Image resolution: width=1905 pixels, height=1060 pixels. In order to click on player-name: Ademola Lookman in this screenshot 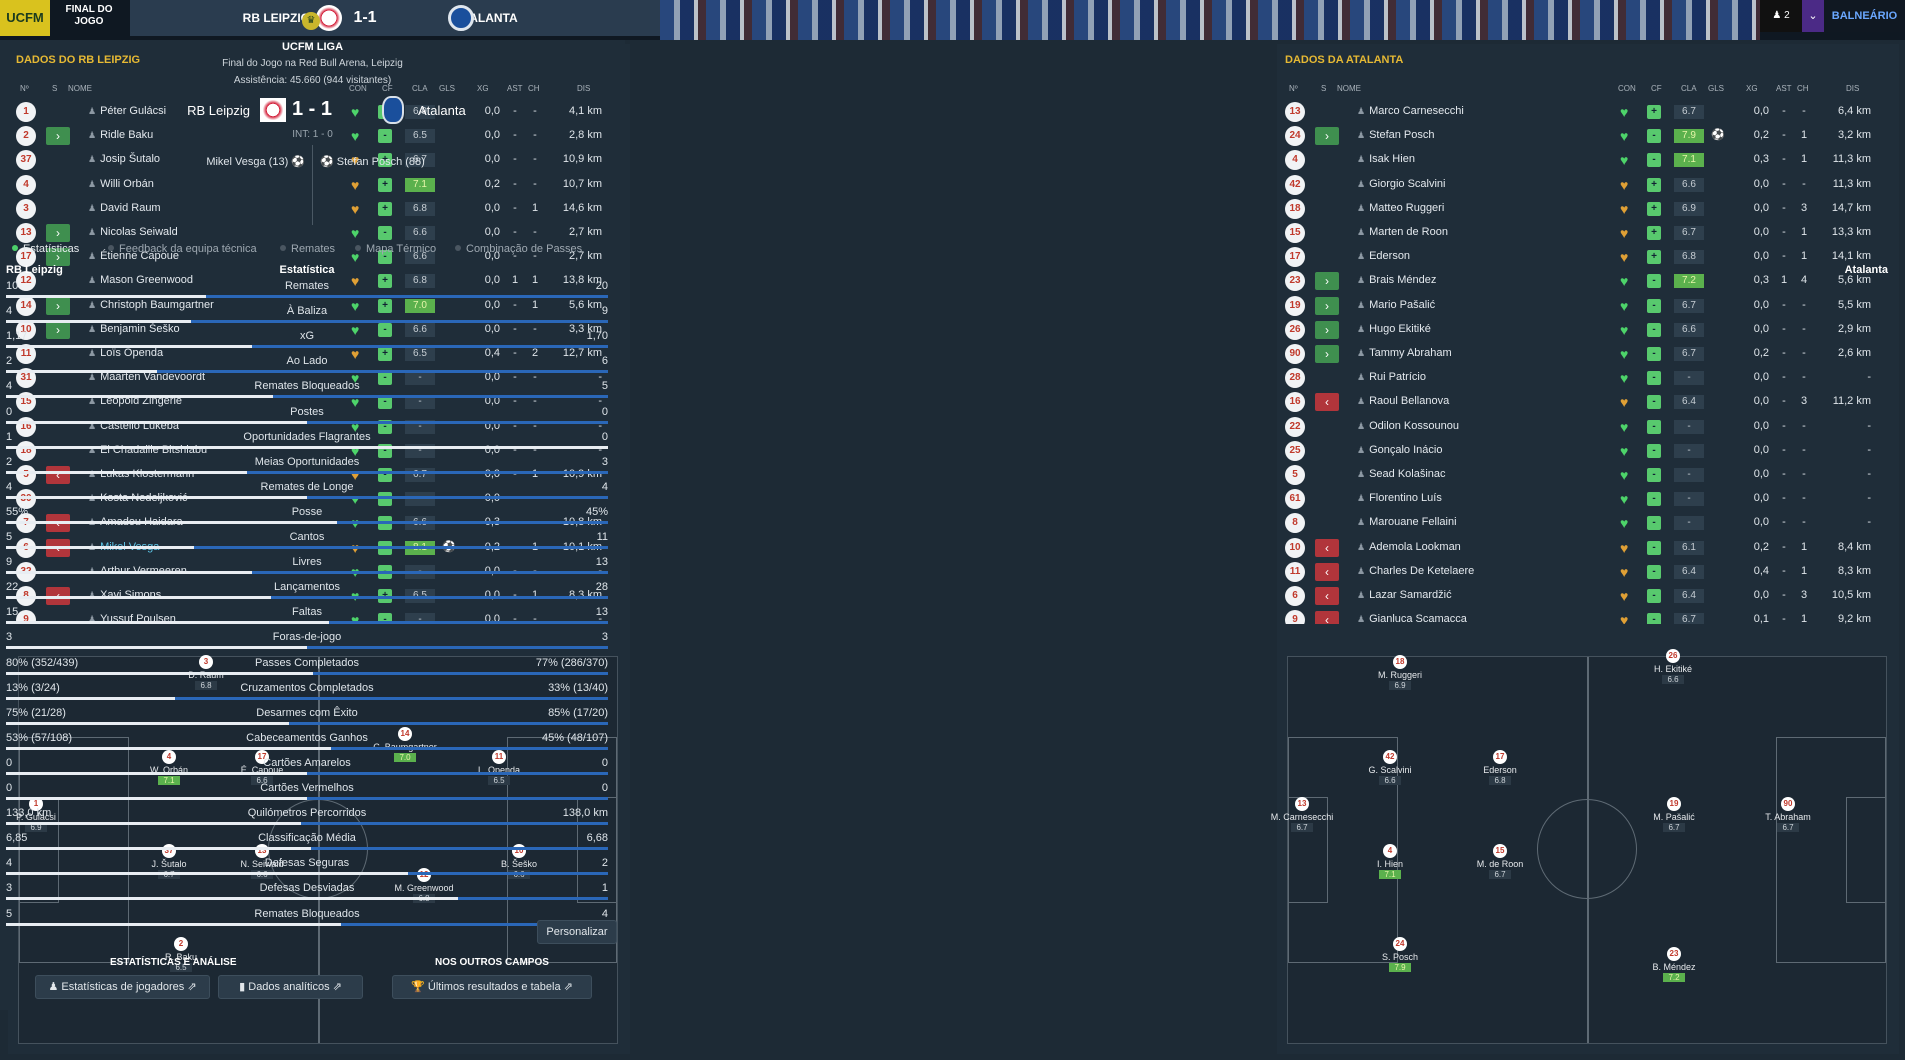, I will do `click(1409, 547)`.